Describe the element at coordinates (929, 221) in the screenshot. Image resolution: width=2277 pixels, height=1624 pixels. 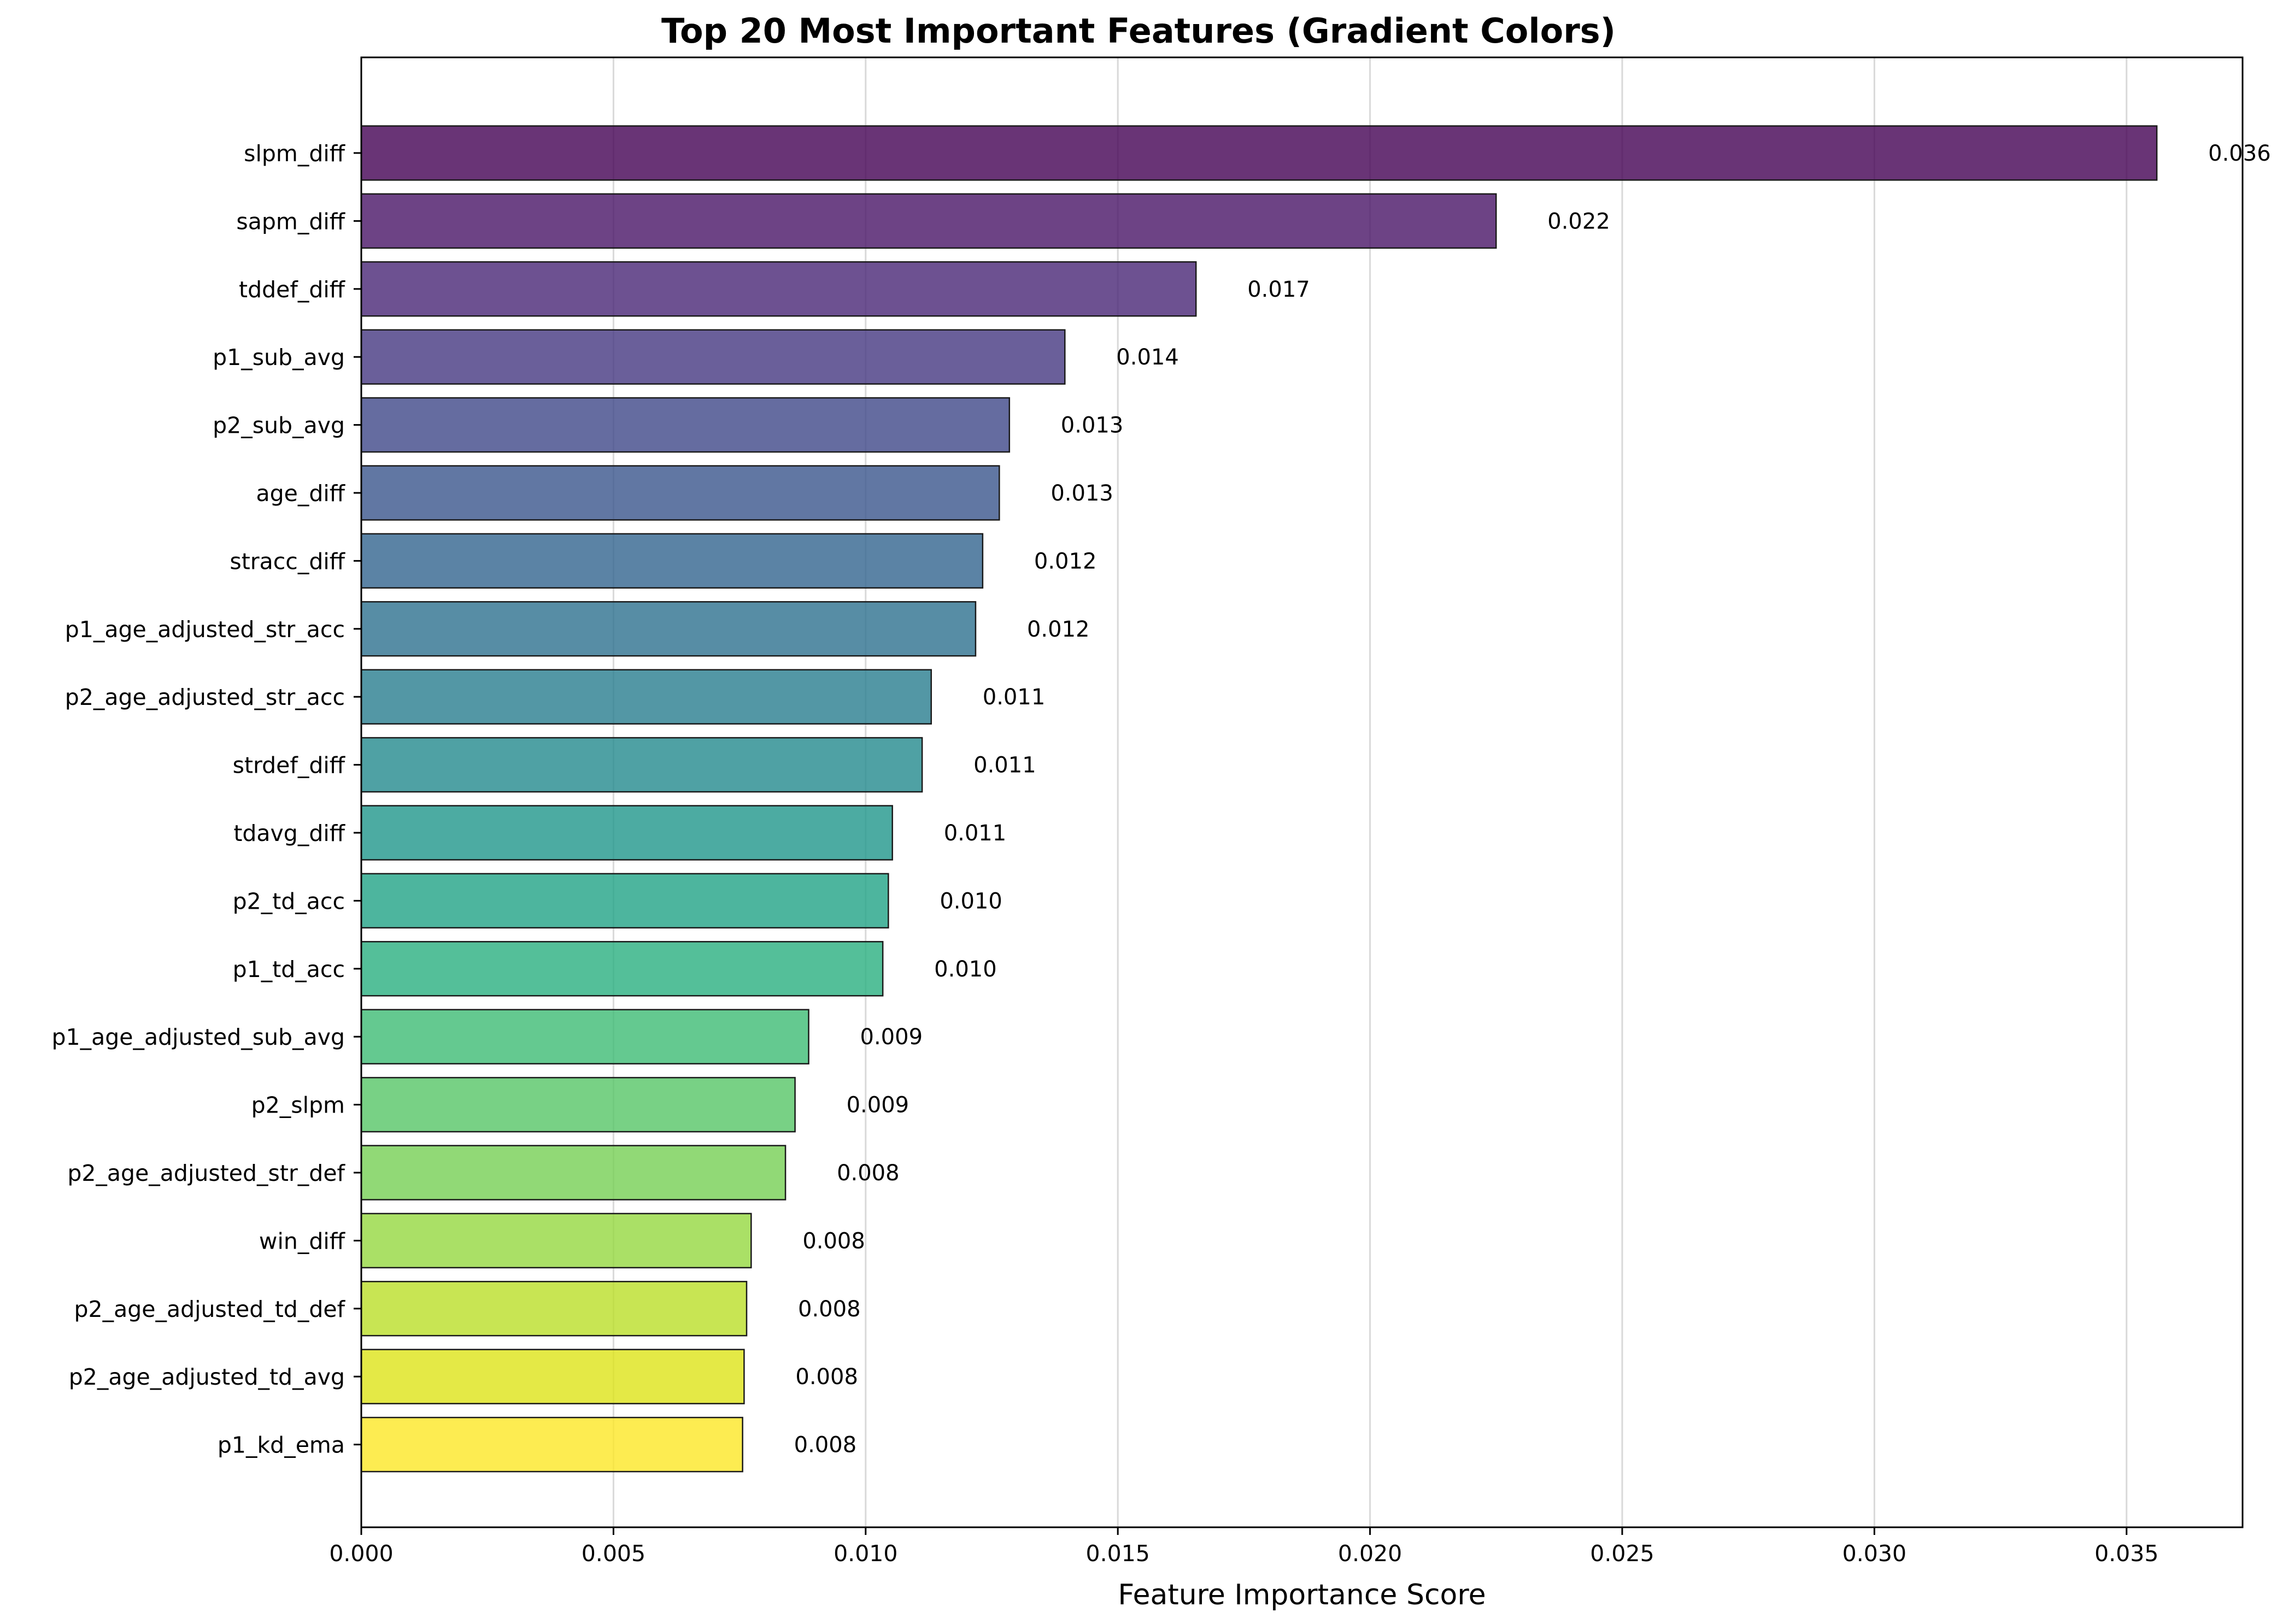
I see `bar-sapm-diff` at that location.